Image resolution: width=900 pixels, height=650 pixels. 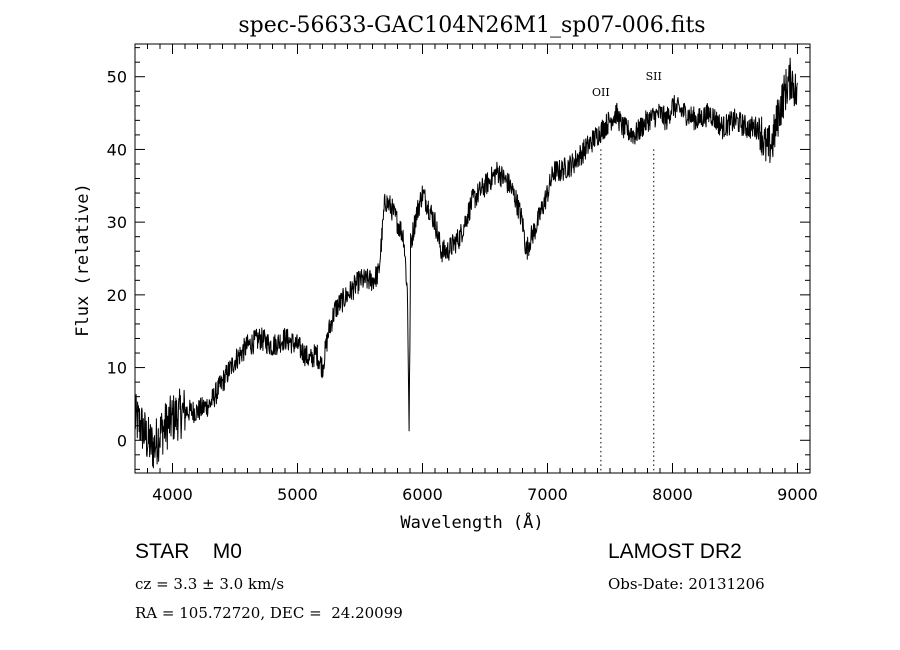 I want to click on x-tick-label: 6000, so click(x=422, y=494).